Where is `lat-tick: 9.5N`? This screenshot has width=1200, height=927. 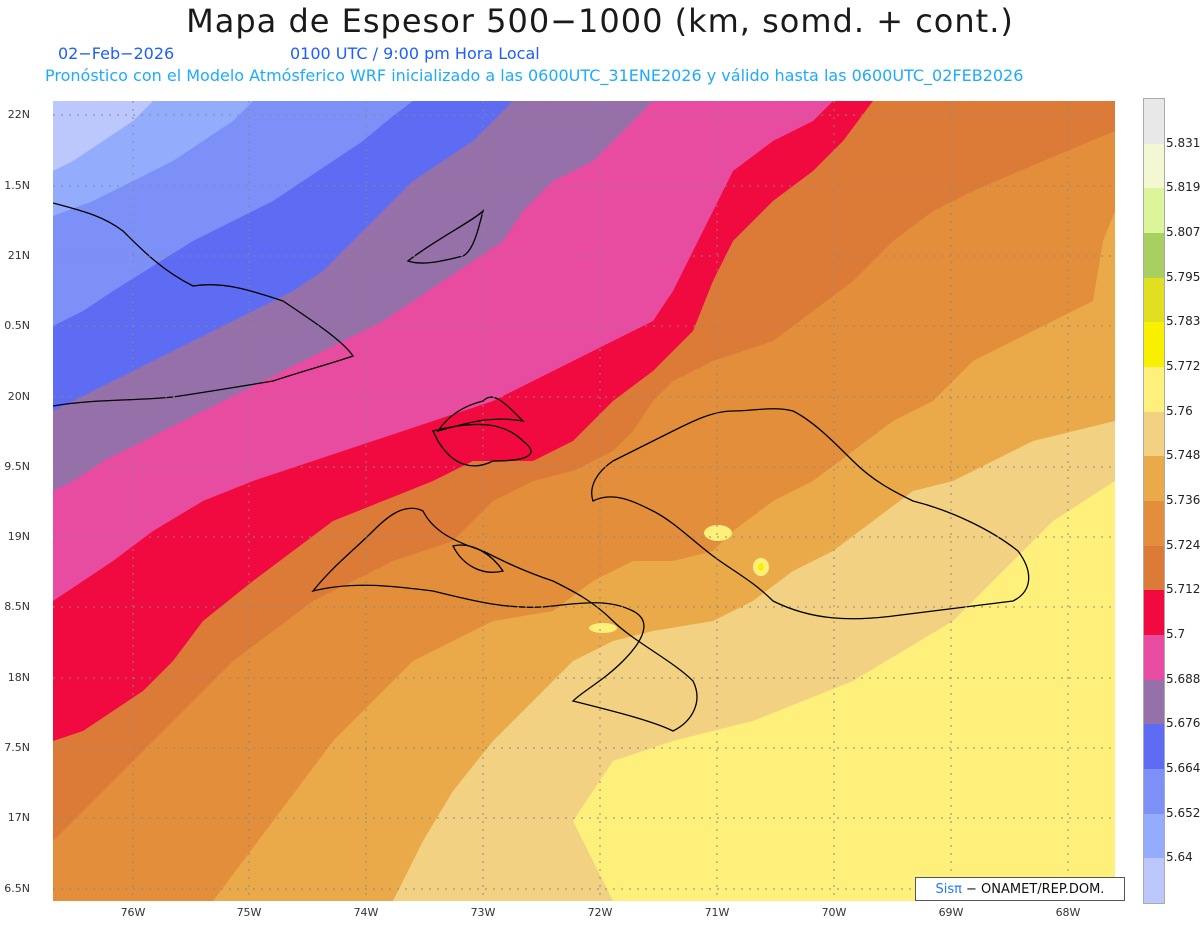 lat-tick: 9.5N is located at coordinates (17, 466).